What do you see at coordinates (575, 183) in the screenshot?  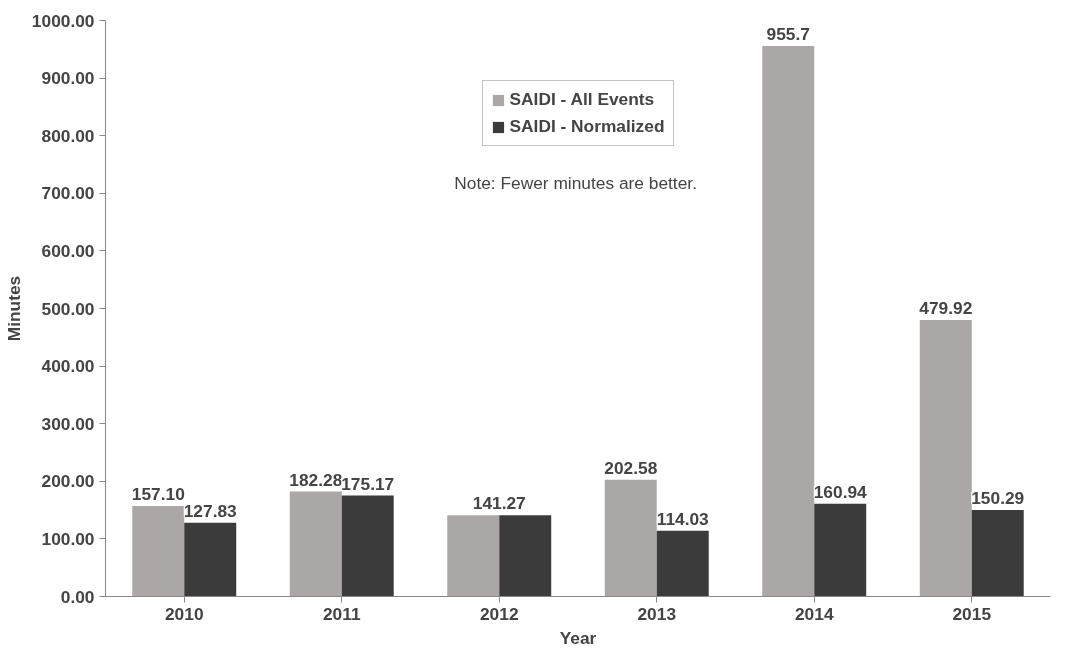 I see `annotation: Note: Fewer minutes are better.` at bounding box center [575, 183].